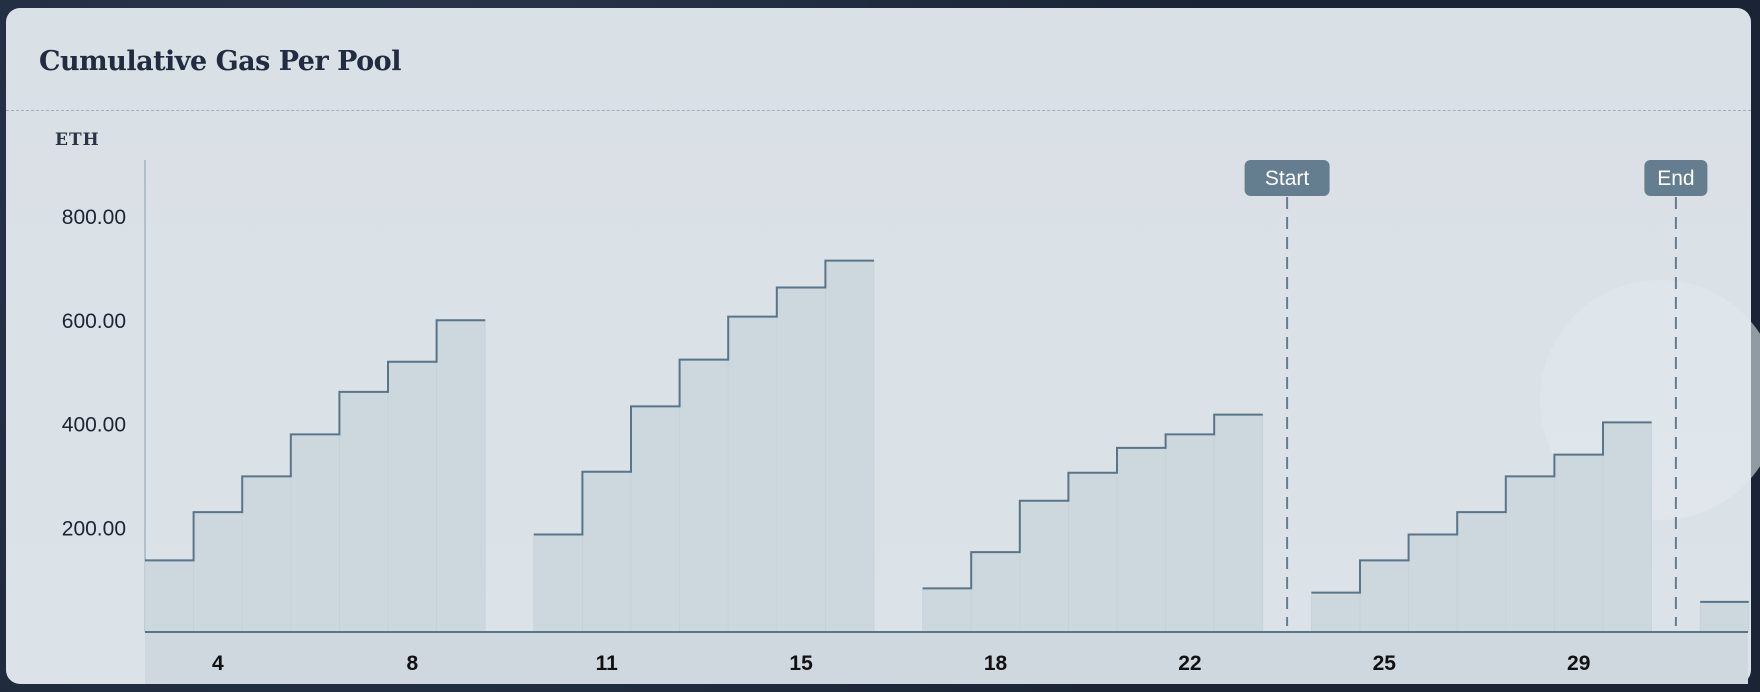 The image size is (1760, 692). Describe the element at coordinates (946, 658) in the screenshot. I see `x-axis-band` at that location.